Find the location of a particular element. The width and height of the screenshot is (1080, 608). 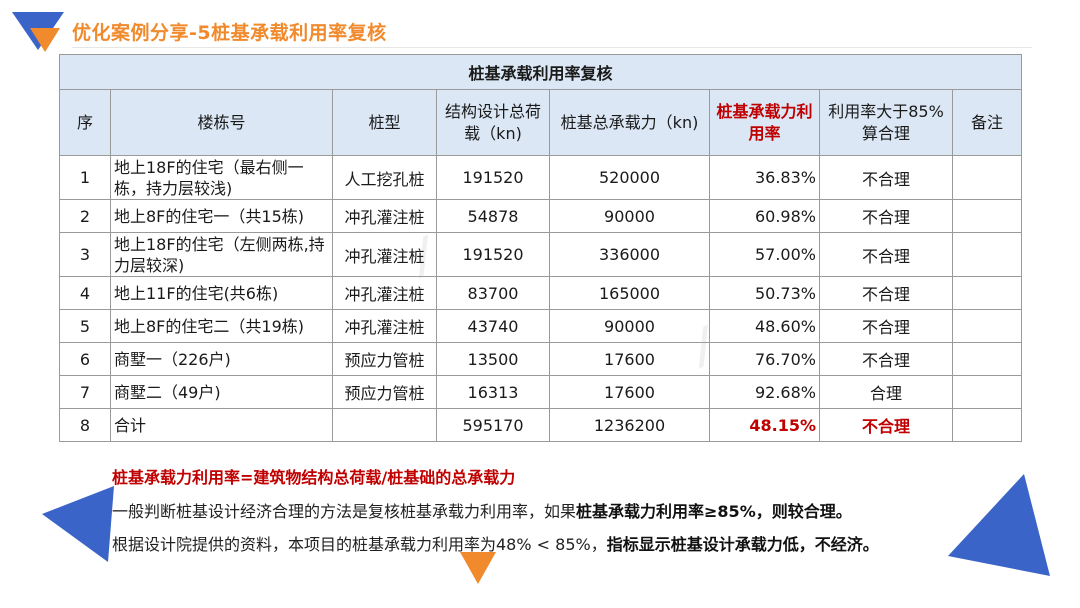

cell-design-load: 43740 is located at coordinates (493, 326).